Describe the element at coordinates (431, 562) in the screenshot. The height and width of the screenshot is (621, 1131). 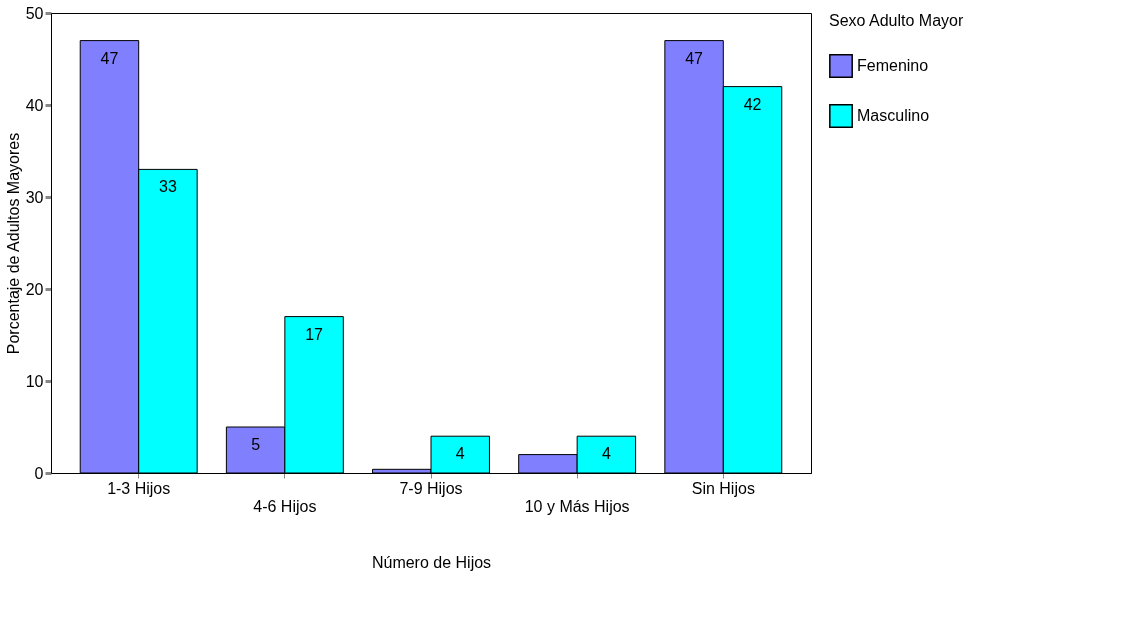
I see `x-axis-title: Número de Hijos` at that location.